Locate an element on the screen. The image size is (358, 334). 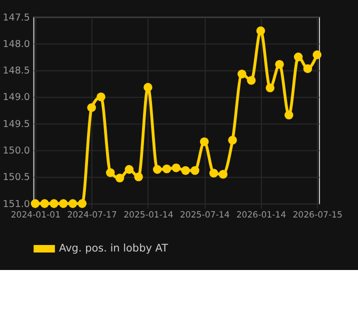
x-tick-label: 2025-01-14 is located at coordinates (149, 215).